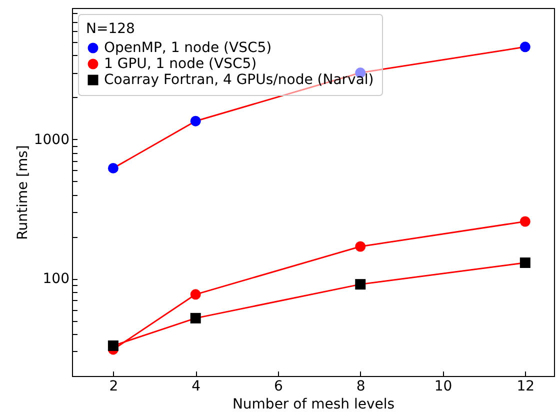 This screenshot has width=556, height=412. I want to click on legend-label: Coarray Fortran, 4 GPUs/node (Narval), so click(239, 80).